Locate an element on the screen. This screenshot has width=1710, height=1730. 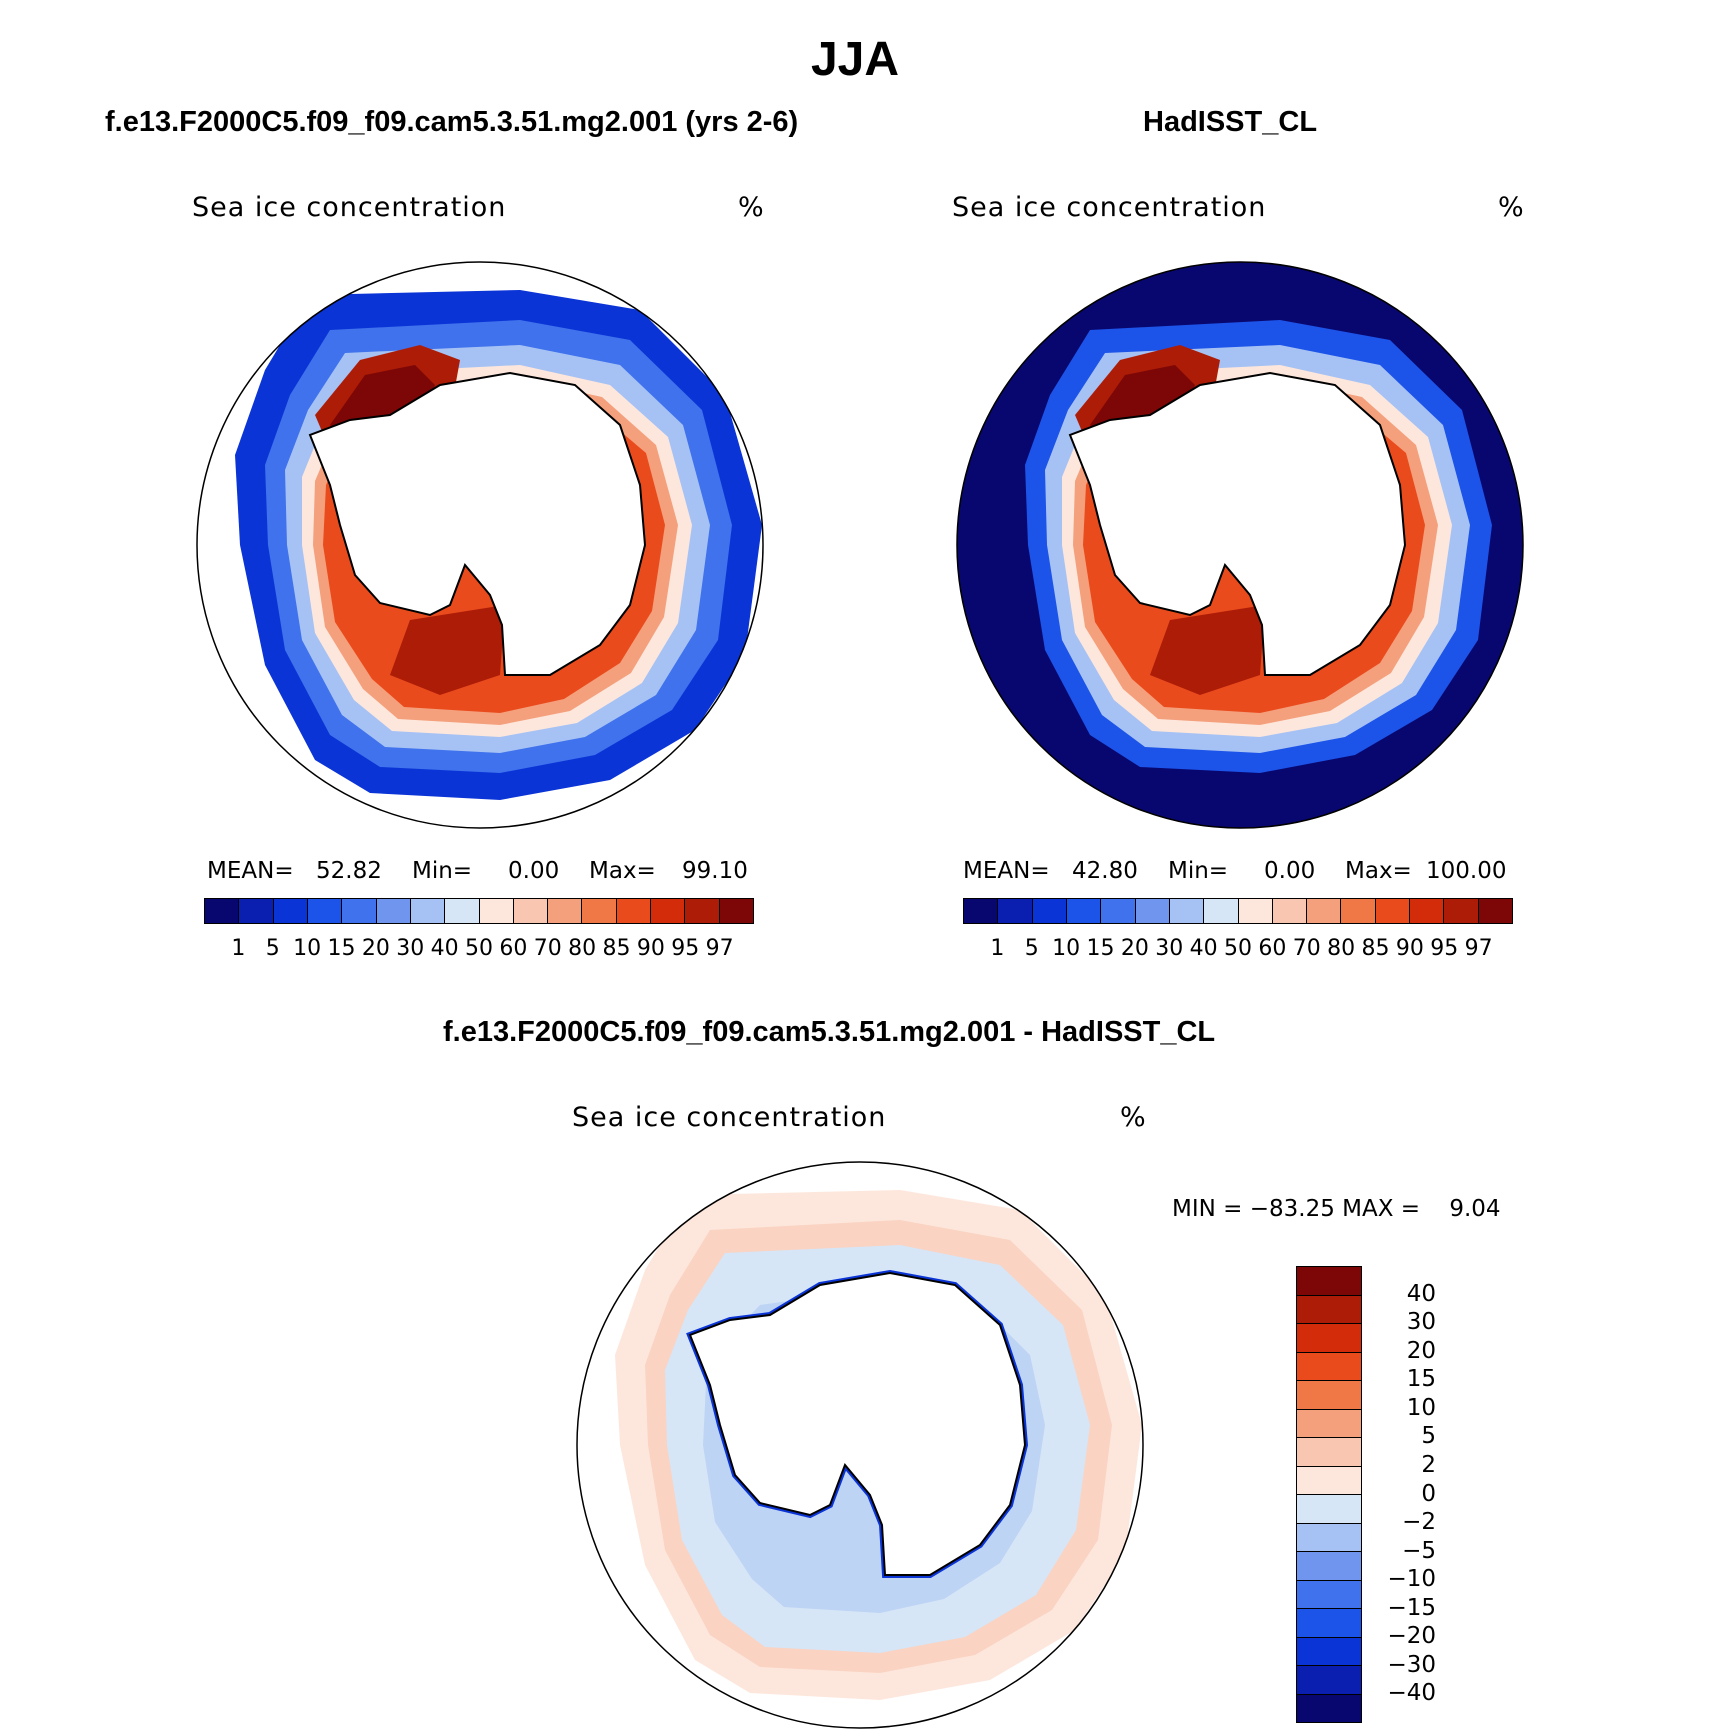
diff-colorbar-tick-label: 0 is located at coordinates (1428, 1493).